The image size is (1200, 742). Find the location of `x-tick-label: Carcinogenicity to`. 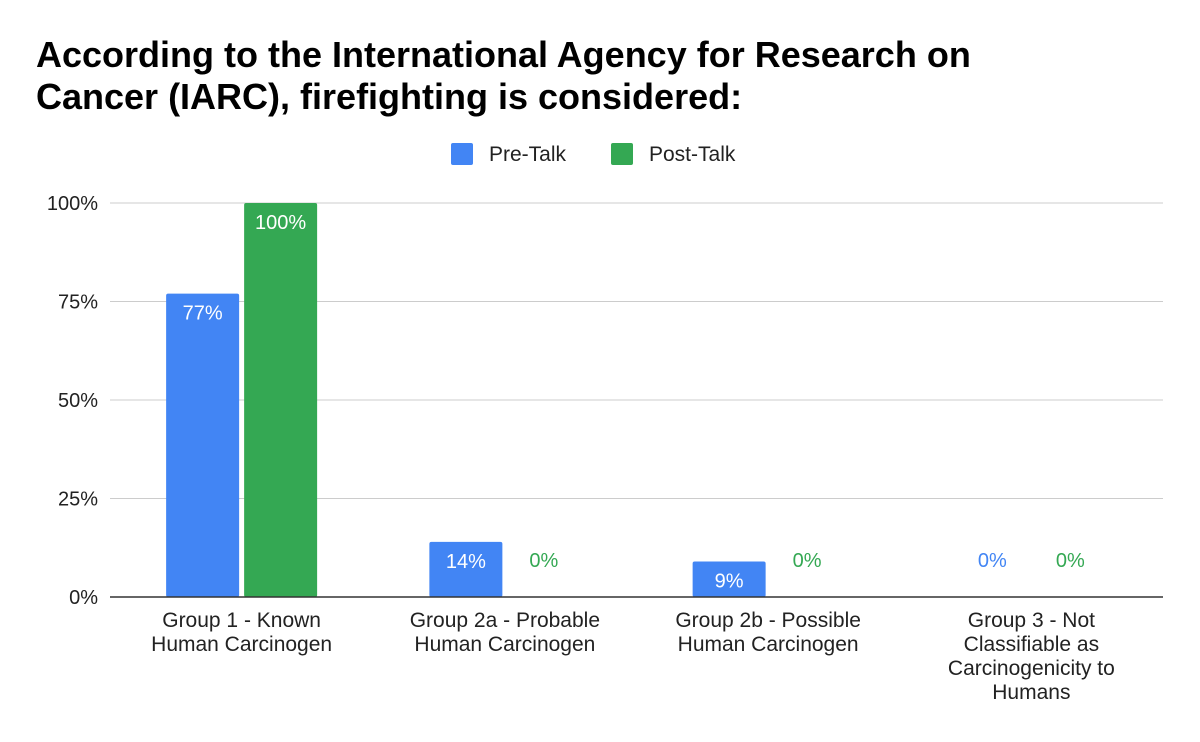

x-tick-label: Carcinogenicity to is located at coordinates (1031, 668).